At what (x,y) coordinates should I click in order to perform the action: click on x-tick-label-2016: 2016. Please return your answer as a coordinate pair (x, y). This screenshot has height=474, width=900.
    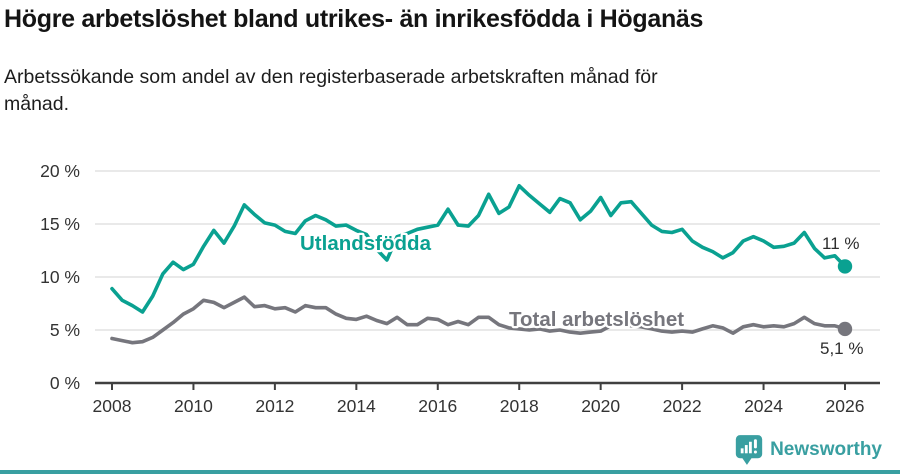
    Looking at the image, I should click on (437, 406).